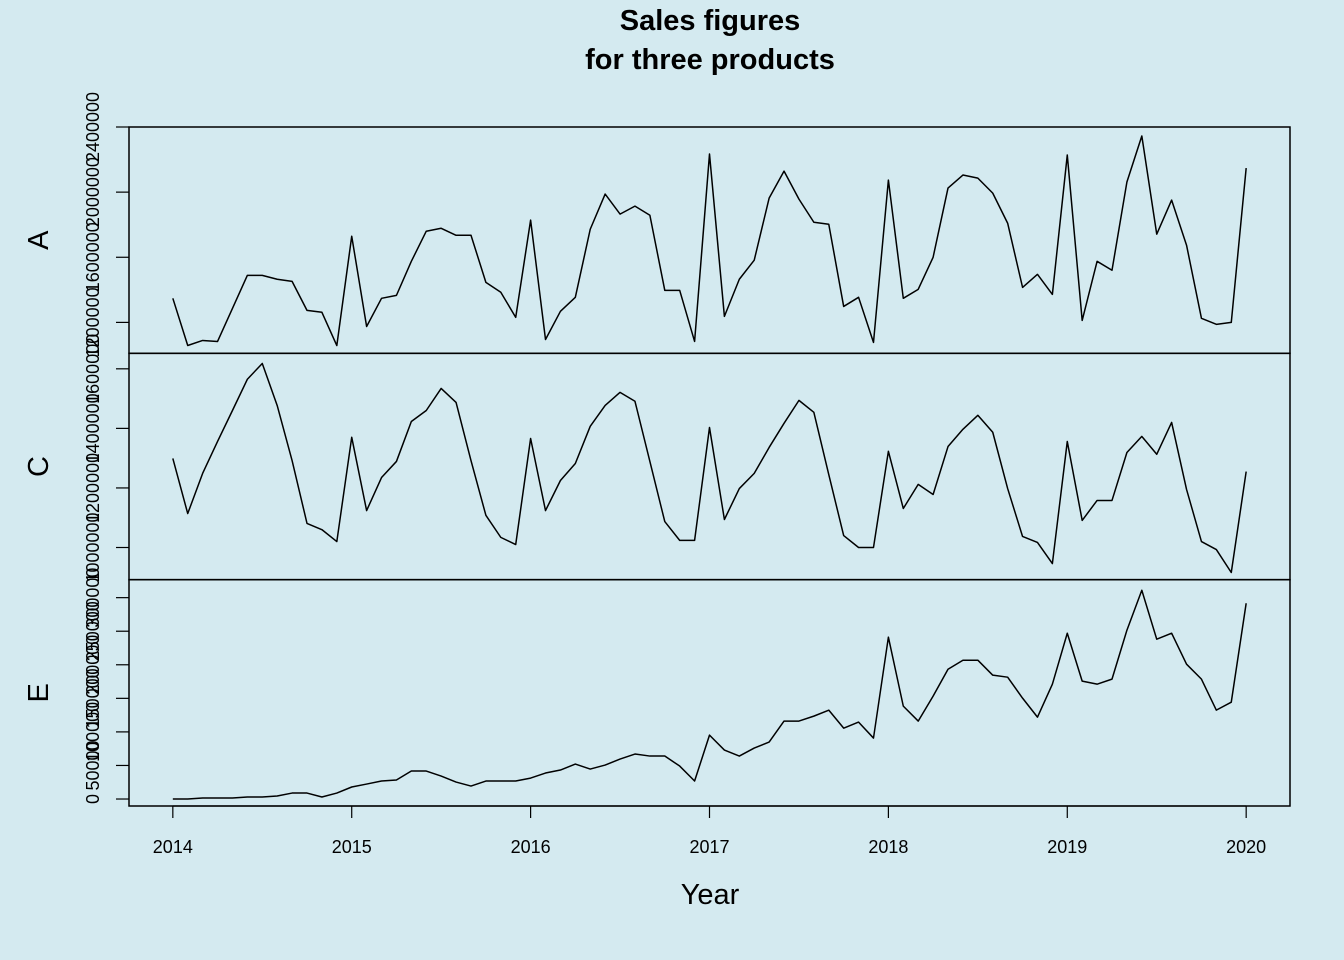 The width and height of the screenshot is (1344, 960). What do you see at coordinates (531, 847) in the screenshot?
I see `x-tick-label: 2016` at bounding box center [531, 847].